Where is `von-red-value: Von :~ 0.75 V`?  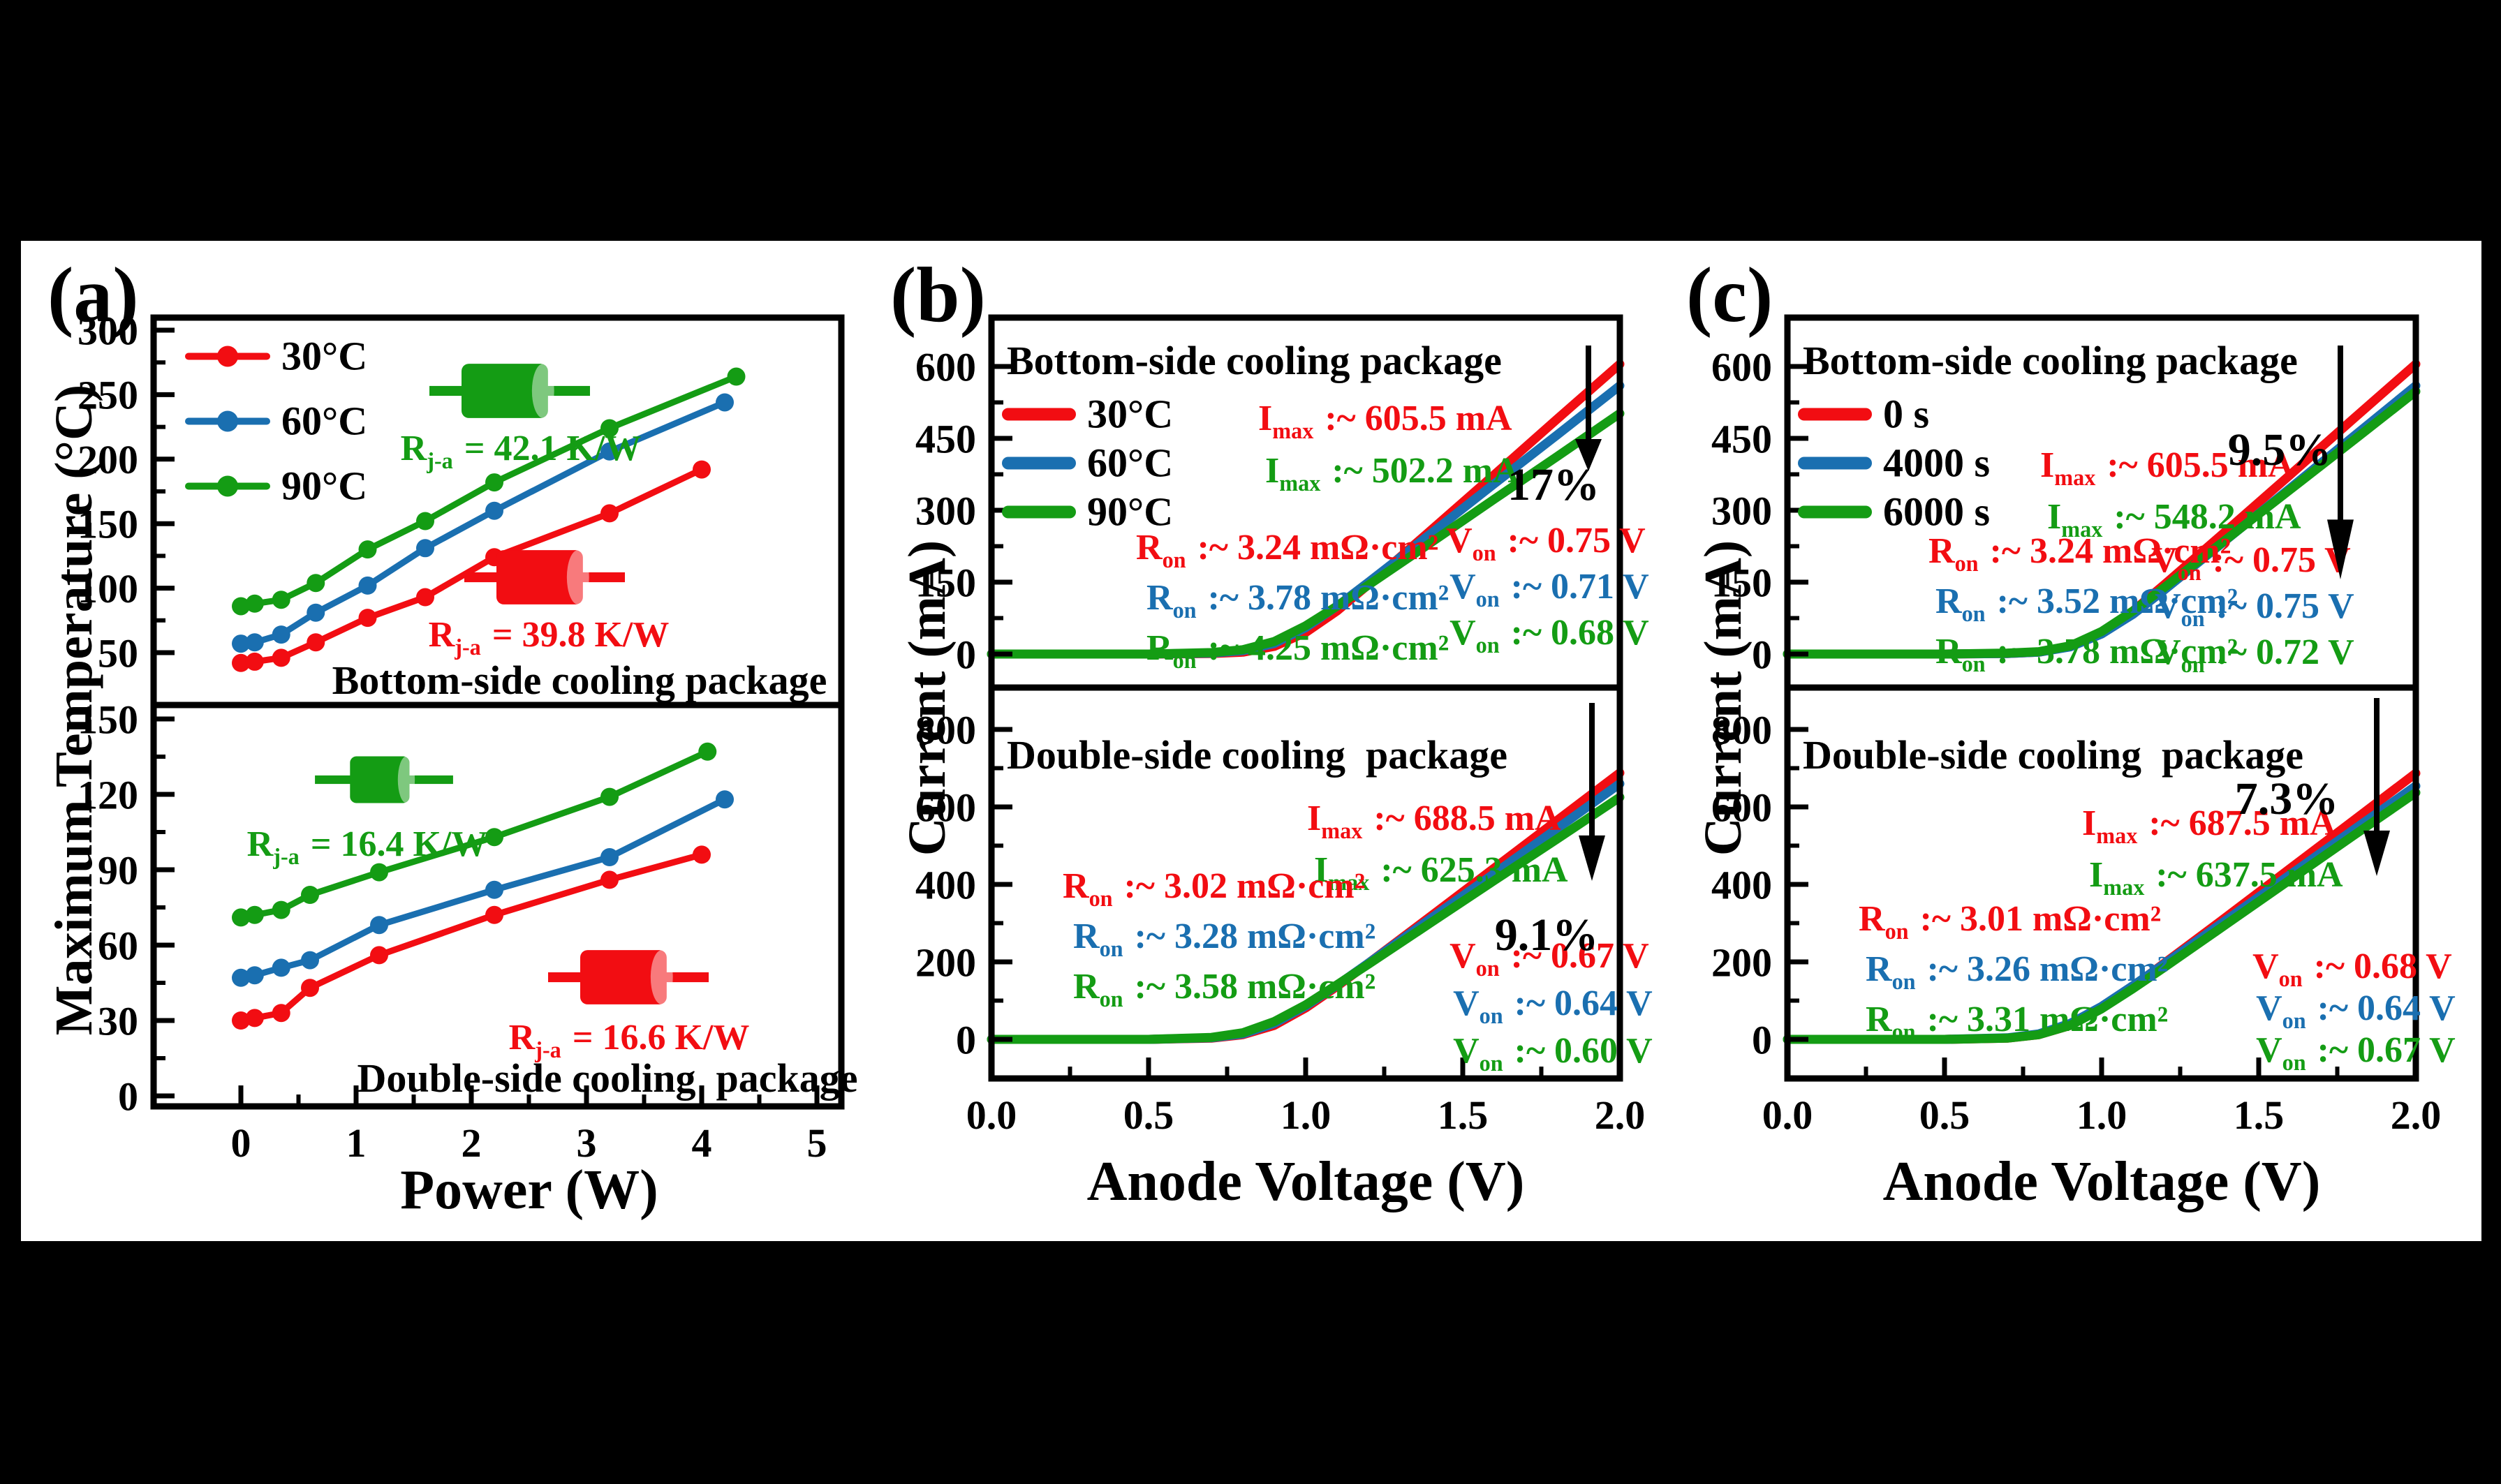
von-red-value: Von :~ 0.75 V is located at coordinates (1546, 543).